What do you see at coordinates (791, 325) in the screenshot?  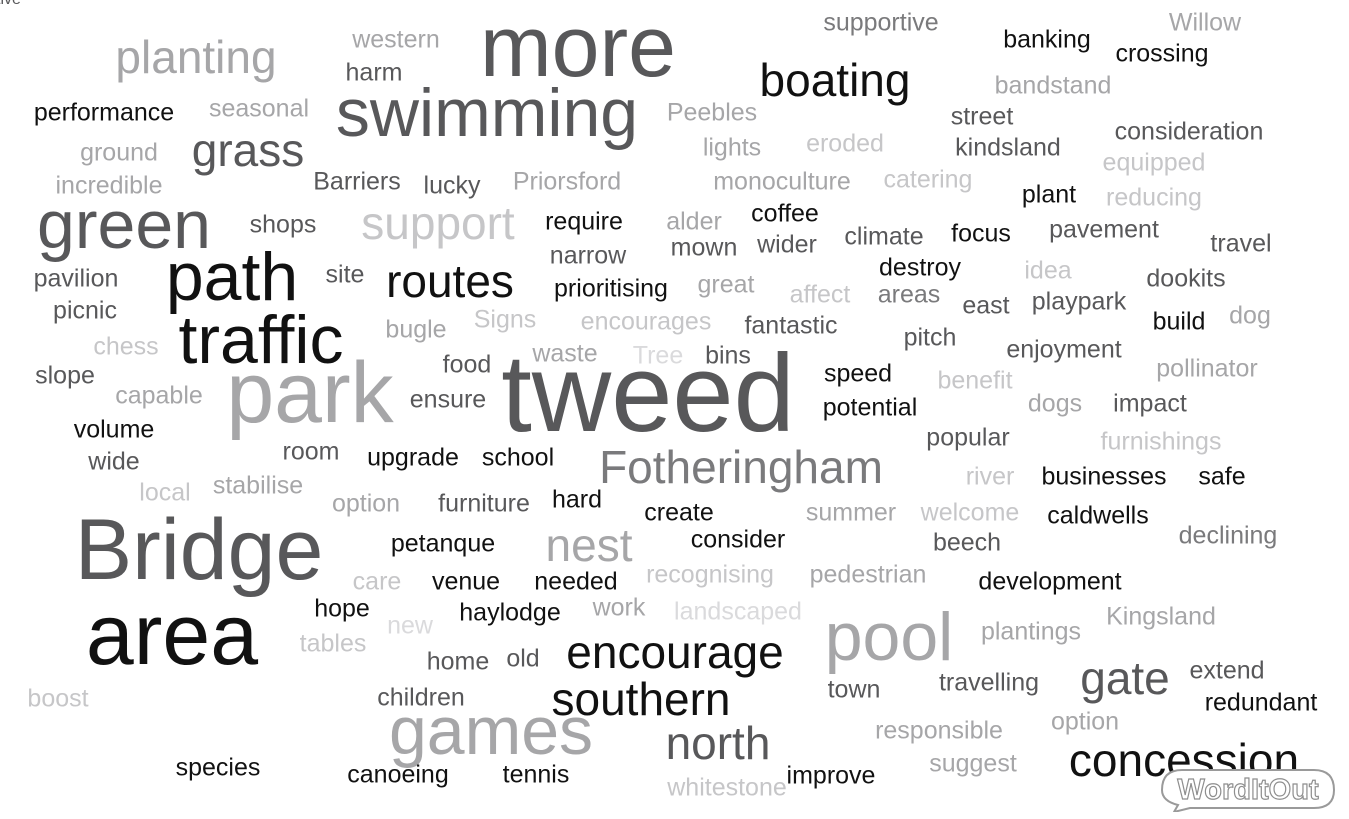 I see `word: fantastic` at bounding box center [791, 325].